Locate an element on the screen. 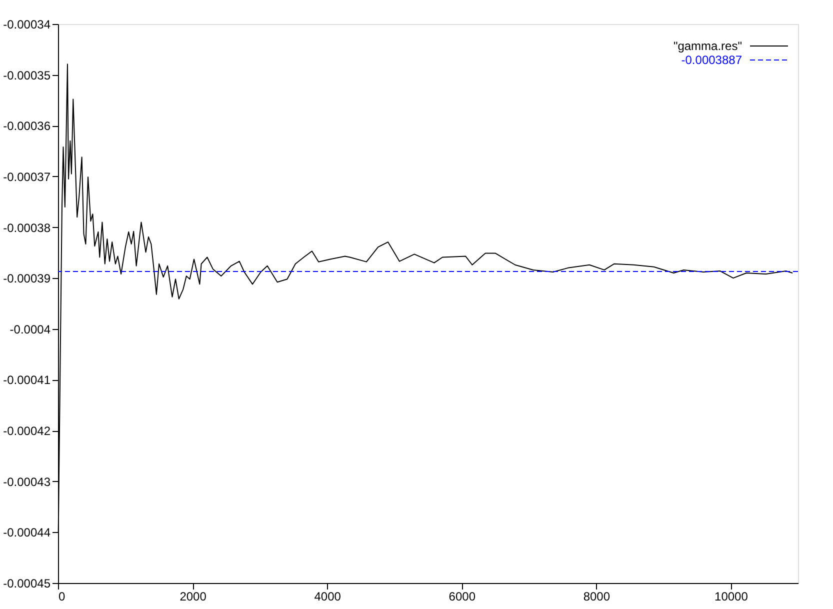  y-tick-label: -0.00045 is located at coordinates (27, 583).